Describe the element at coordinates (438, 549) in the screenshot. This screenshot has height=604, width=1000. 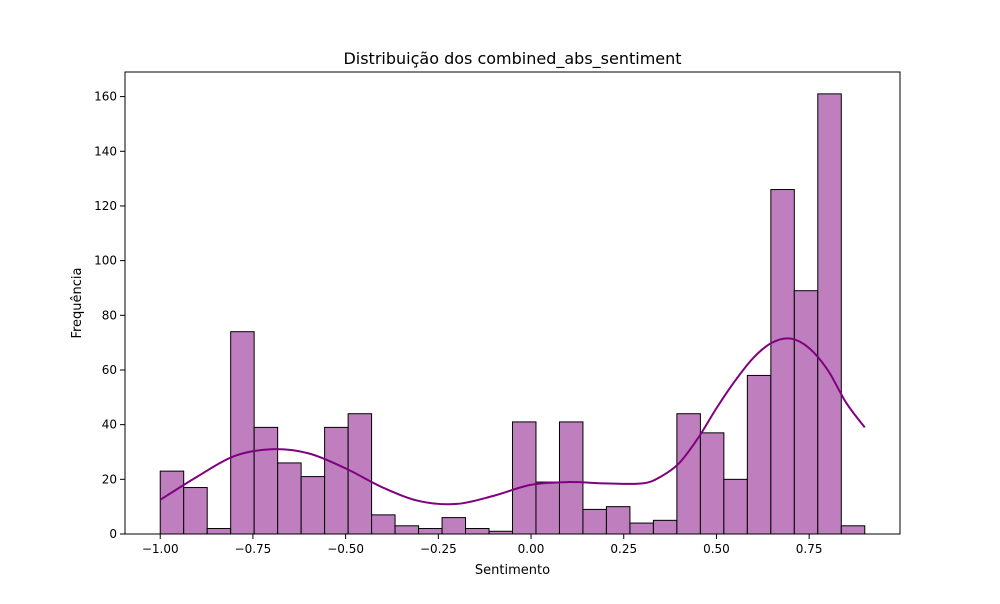
I see `x-tick-label: −0.25` at that location.